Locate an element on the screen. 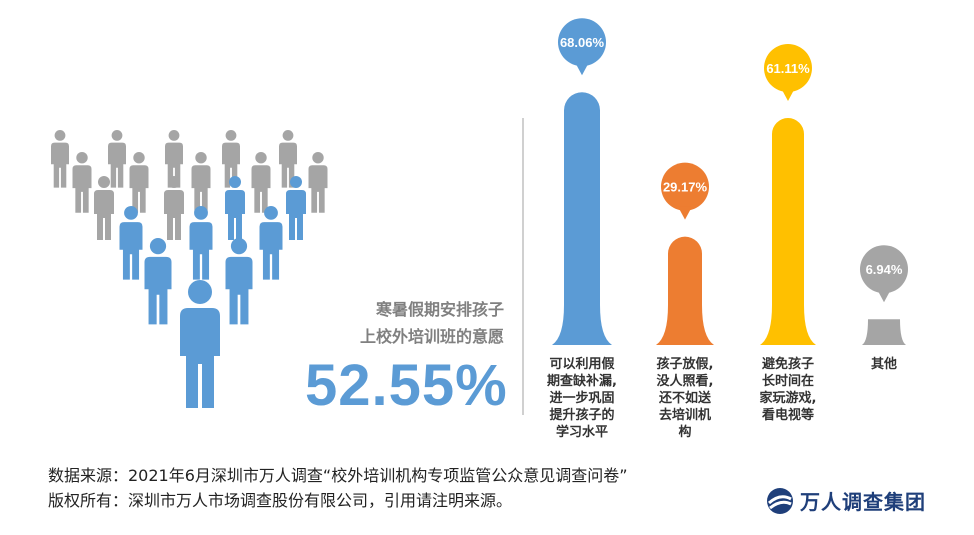 The width and height of the screenshot is (974, 535). headline-line2: 上校外培训班的意愿 is located at coordinates (431, 336).